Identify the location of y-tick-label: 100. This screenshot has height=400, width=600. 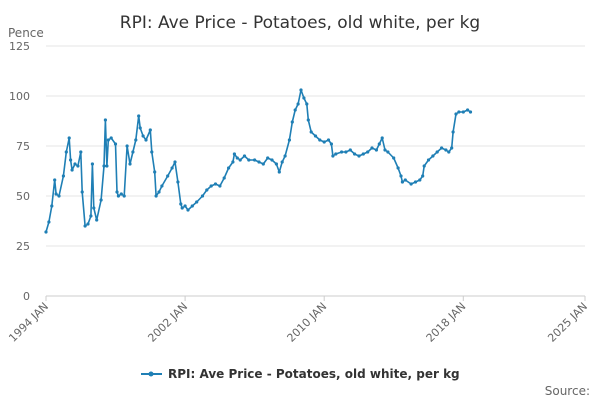
(19, 96).